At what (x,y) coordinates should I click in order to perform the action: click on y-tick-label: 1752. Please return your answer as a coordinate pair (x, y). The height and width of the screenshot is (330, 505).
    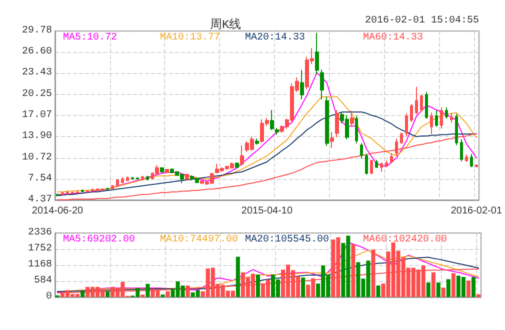
    Looking at the image, I should click on (40, 249).